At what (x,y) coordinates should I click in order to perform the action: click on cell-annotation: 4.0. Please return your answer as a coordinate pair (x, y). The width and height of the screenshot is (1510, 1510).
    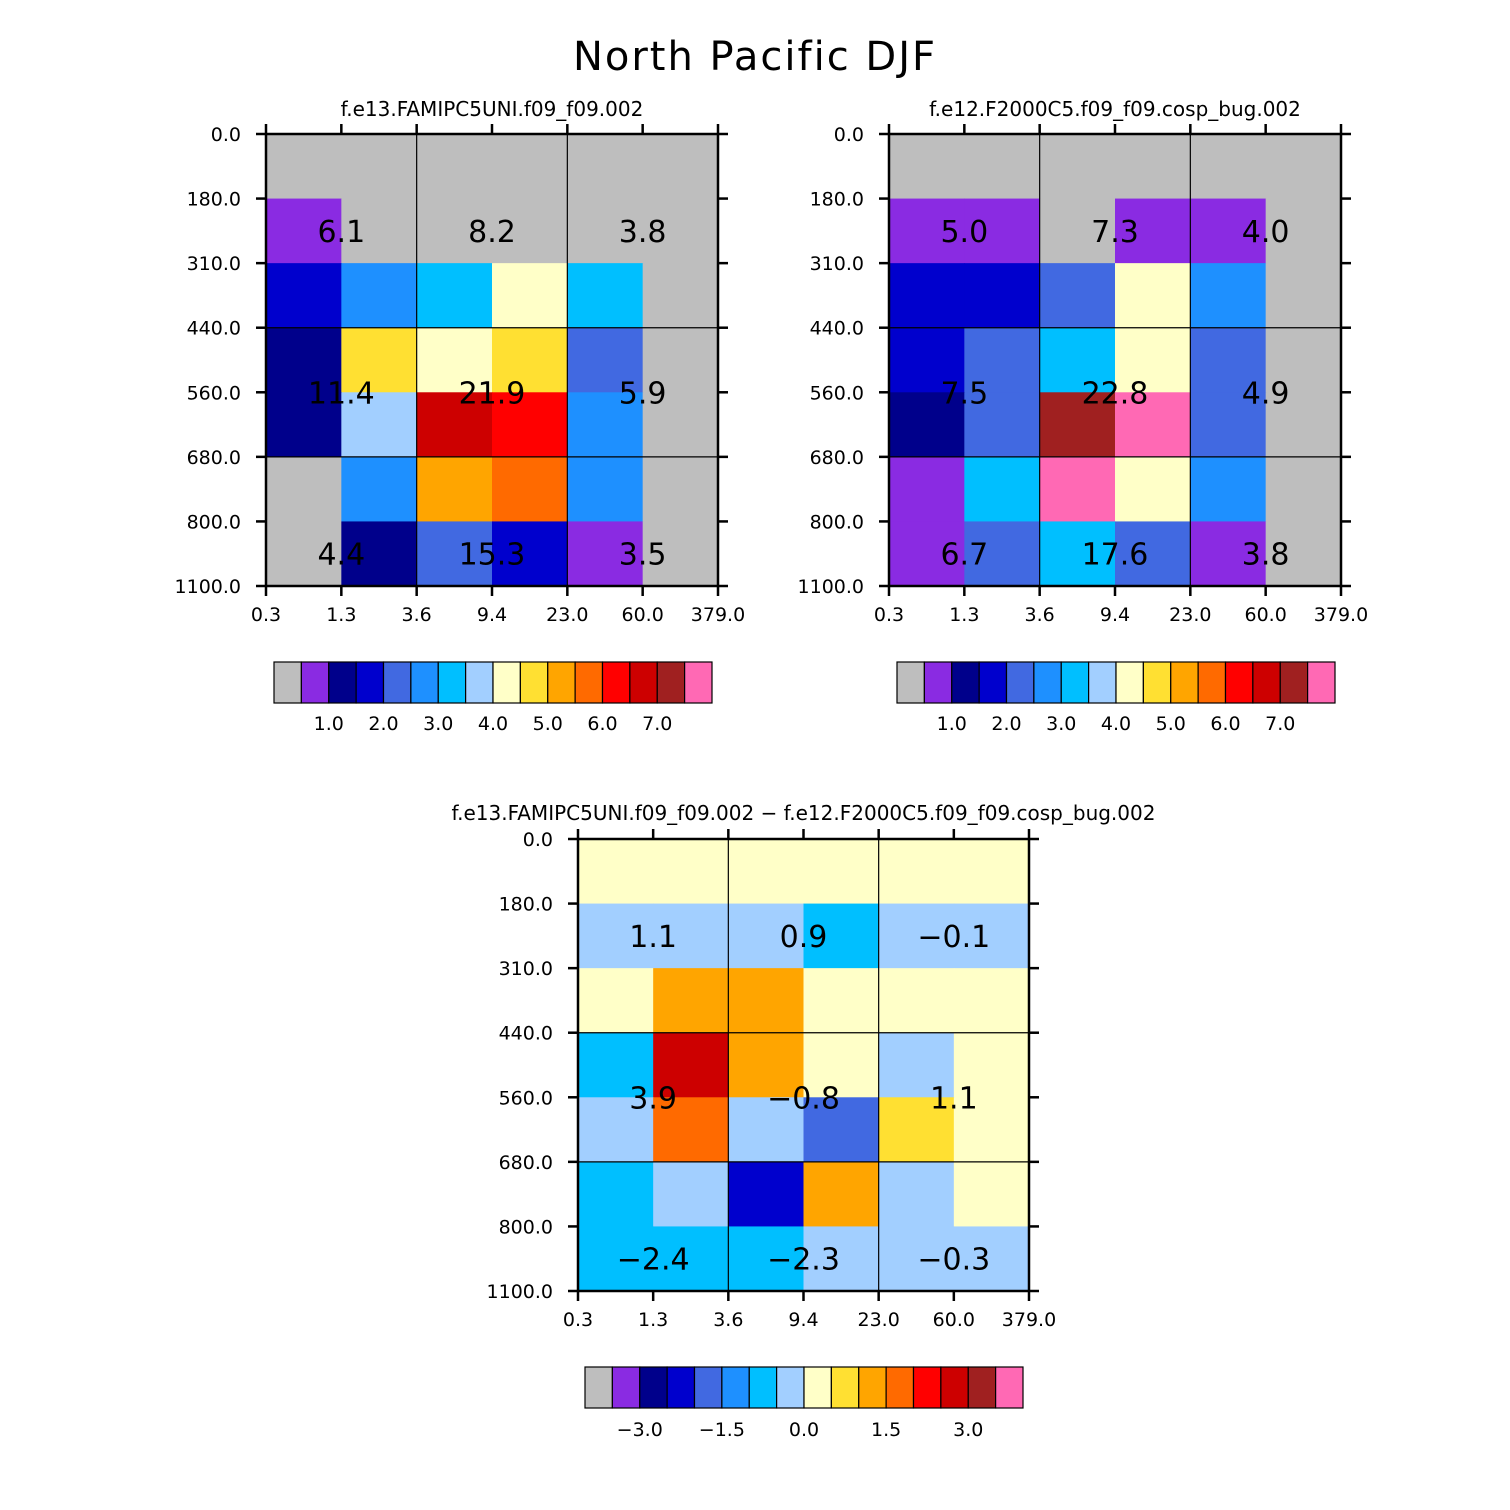
    Looking at the image, I should click on (1266, 232).